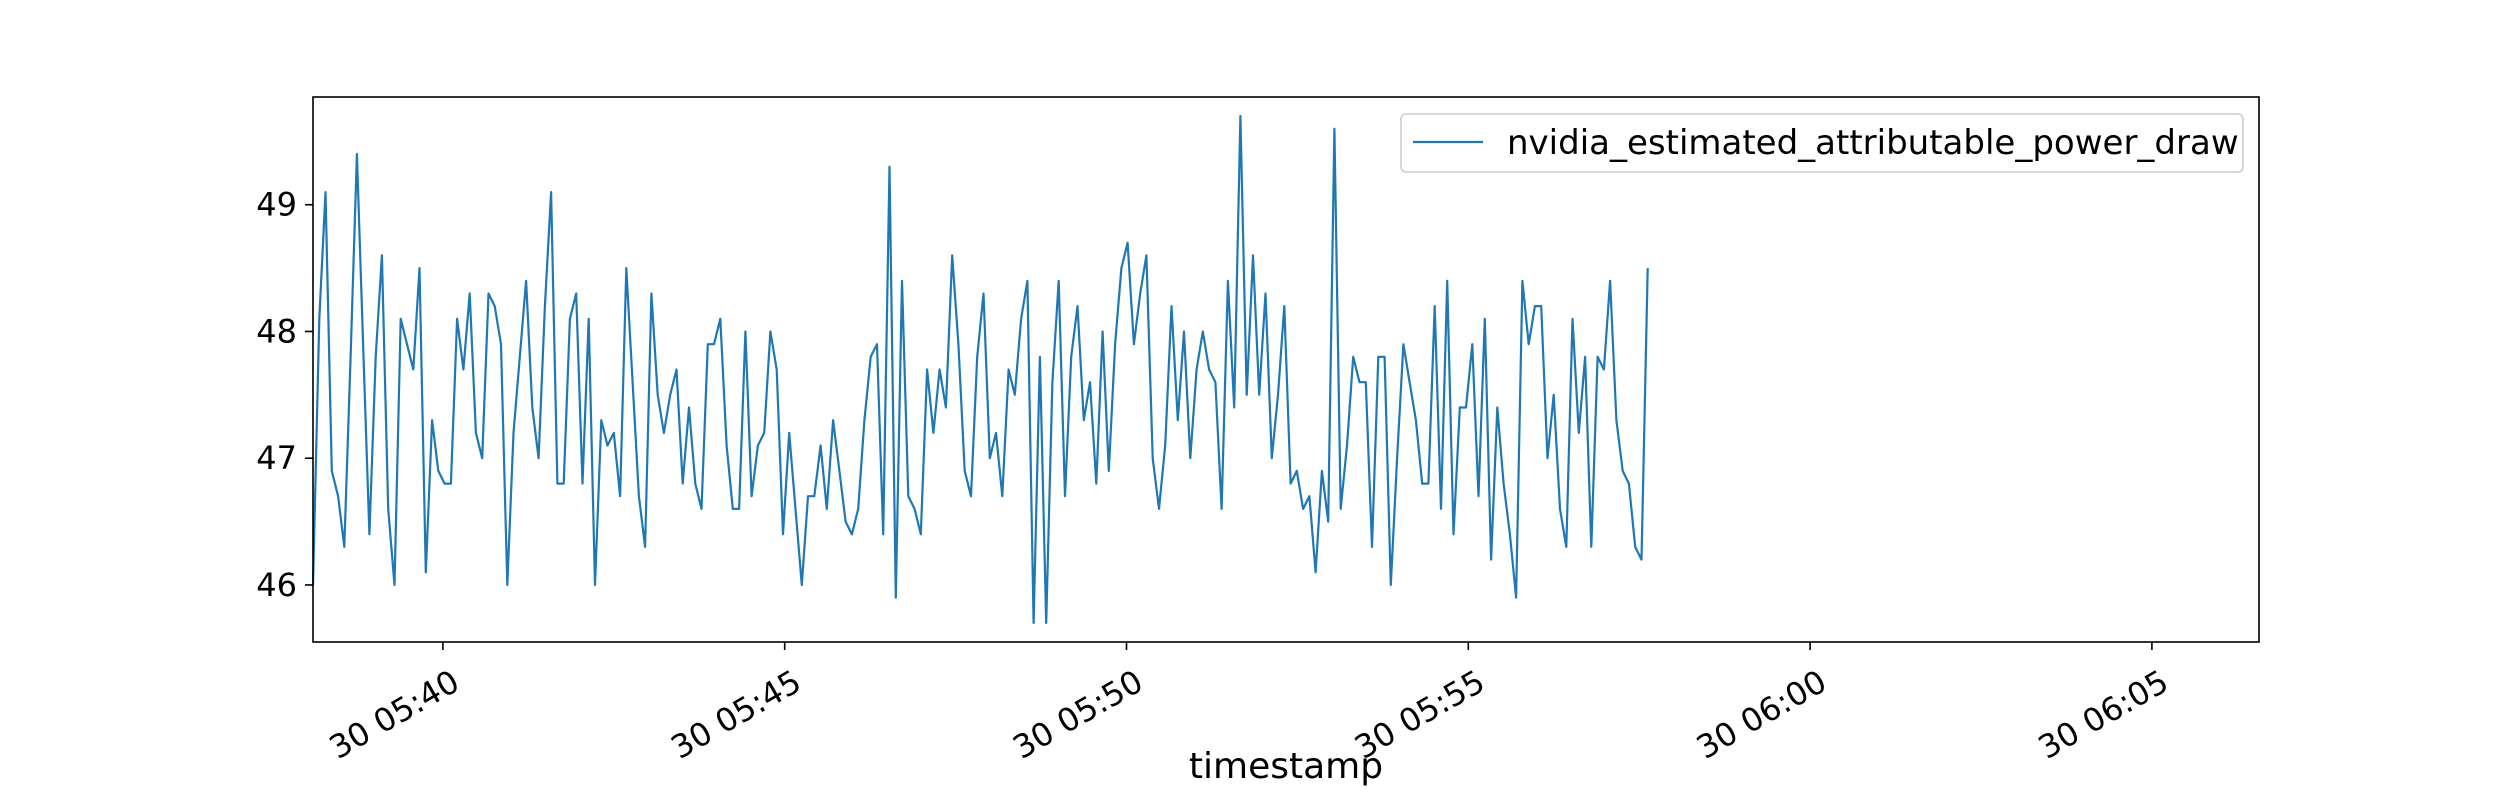 The image size is (2500, 800). I want to click on x-tick-label-1: 30 05:45, so click(736, 714).